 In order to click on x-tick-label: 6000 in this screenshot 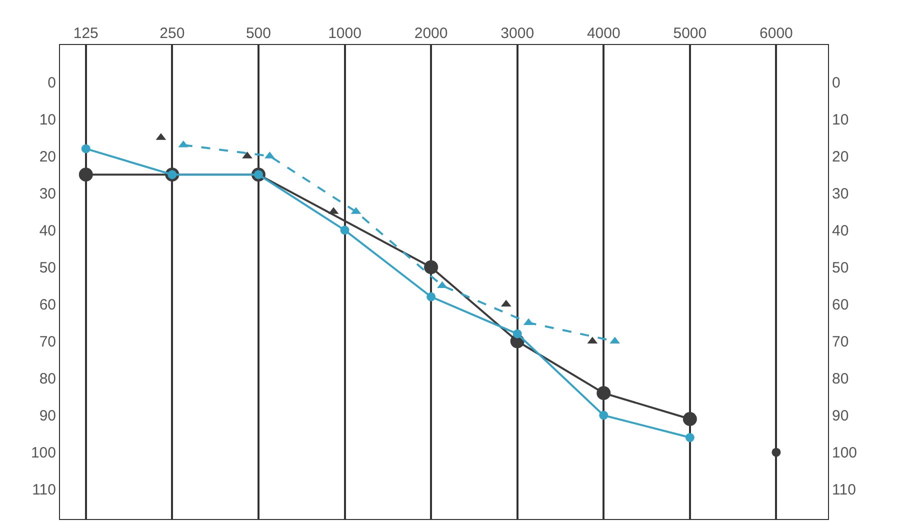, I will do `click(776, 33)`.